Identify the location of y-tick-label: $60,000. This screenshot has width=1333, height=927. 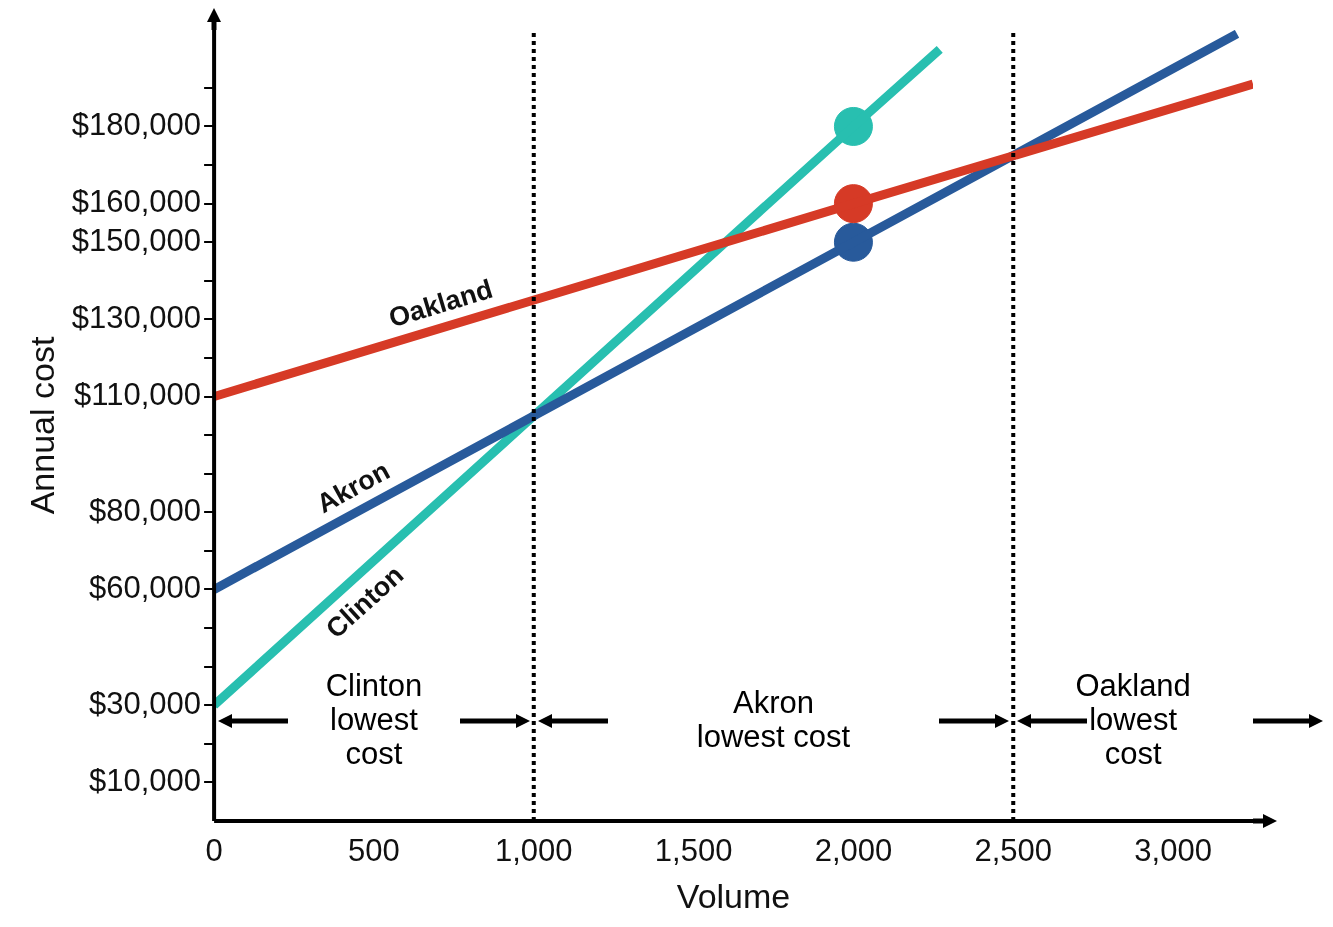
(145, 588).